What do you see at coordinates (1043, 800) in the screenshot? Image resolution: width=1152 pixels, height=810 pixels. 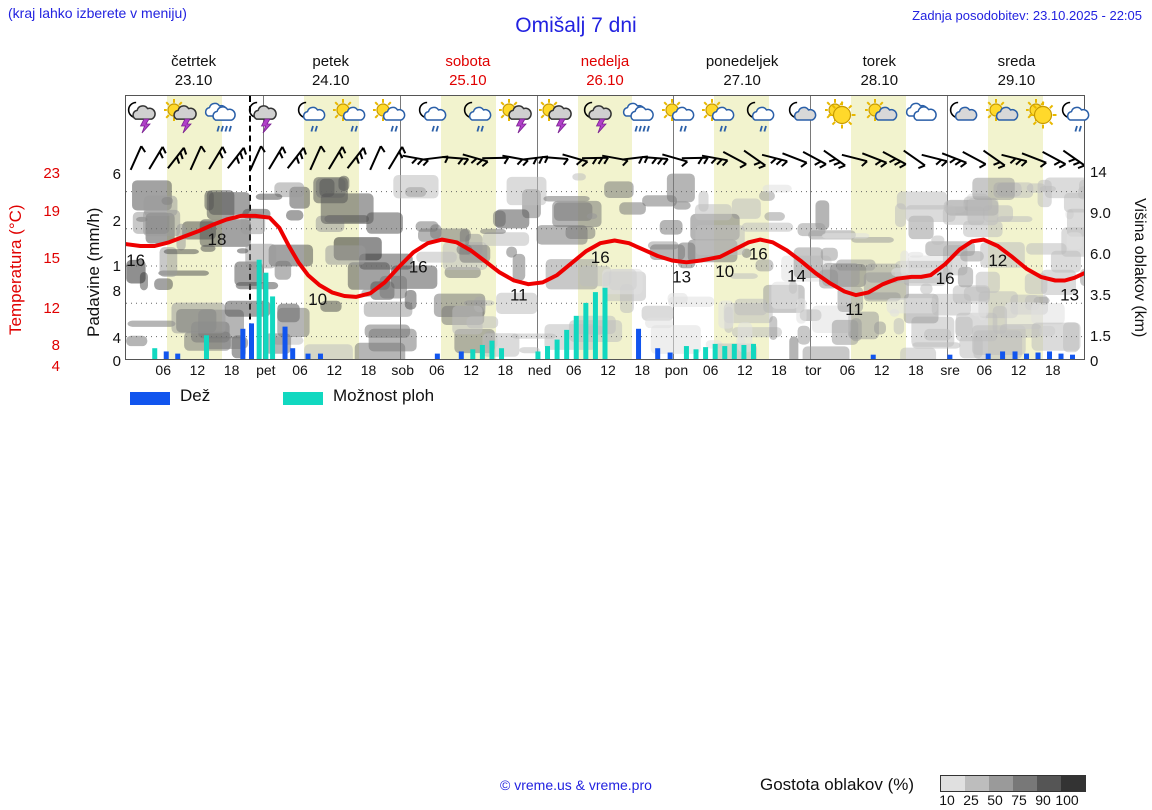 I see `cloud-ramp-label-90: 90` at bounding box center [1043, 800].